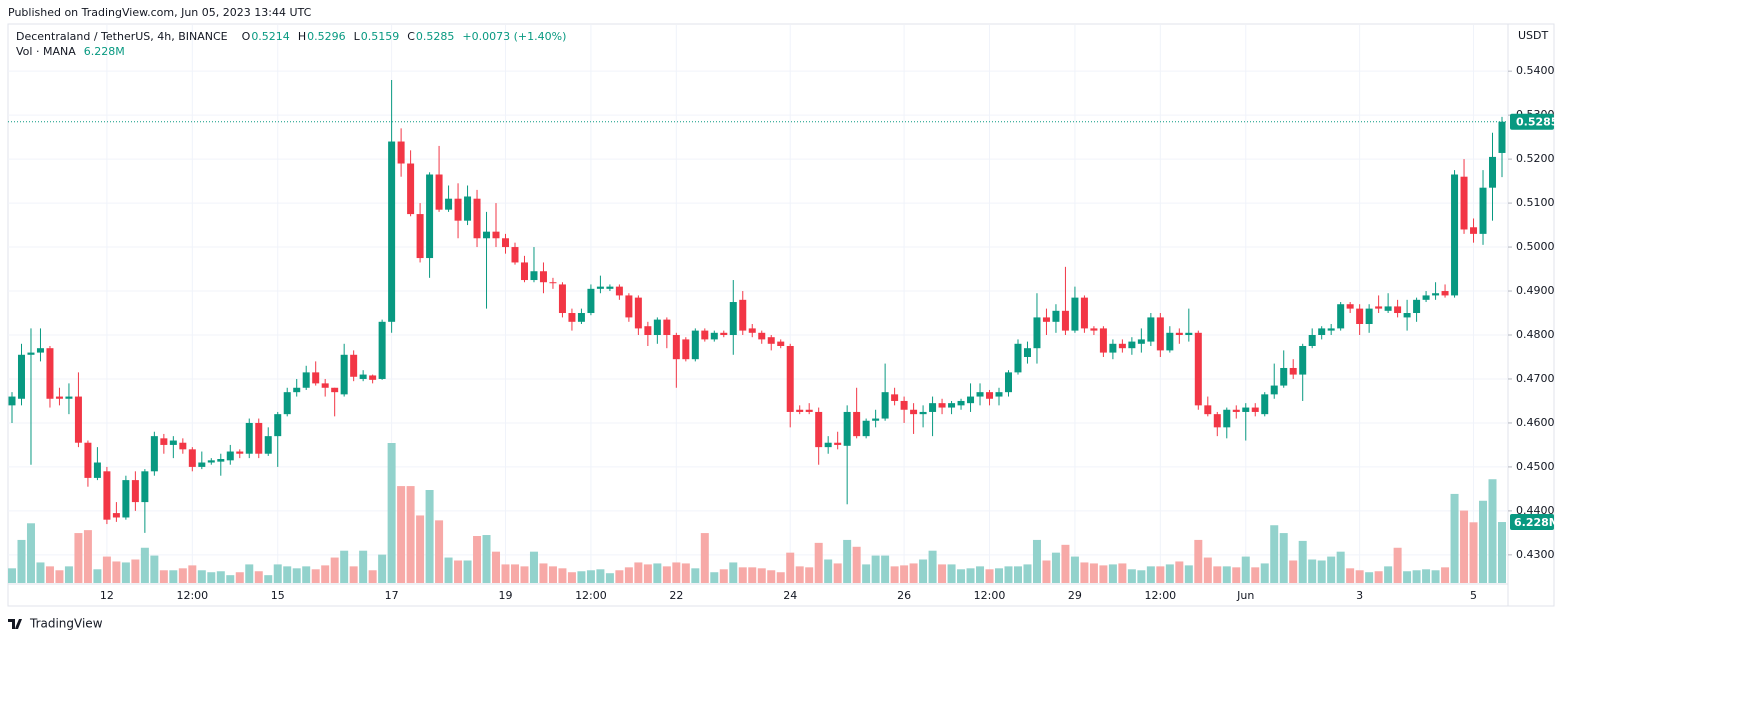  What do you see at coordinates (1532, 121) in the screenshot?
I see `price-label-bg` at bounding box center [1532, 121].